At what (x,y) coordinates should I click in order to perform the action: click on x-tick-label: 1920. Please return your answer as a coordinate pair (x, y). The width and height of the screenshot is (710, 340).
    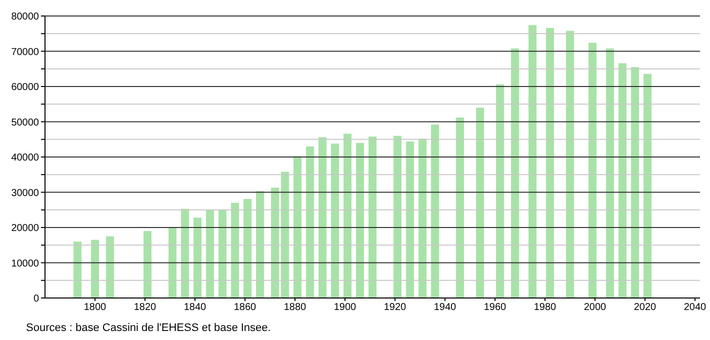
    Looking at the image, I should click on (395, 308).